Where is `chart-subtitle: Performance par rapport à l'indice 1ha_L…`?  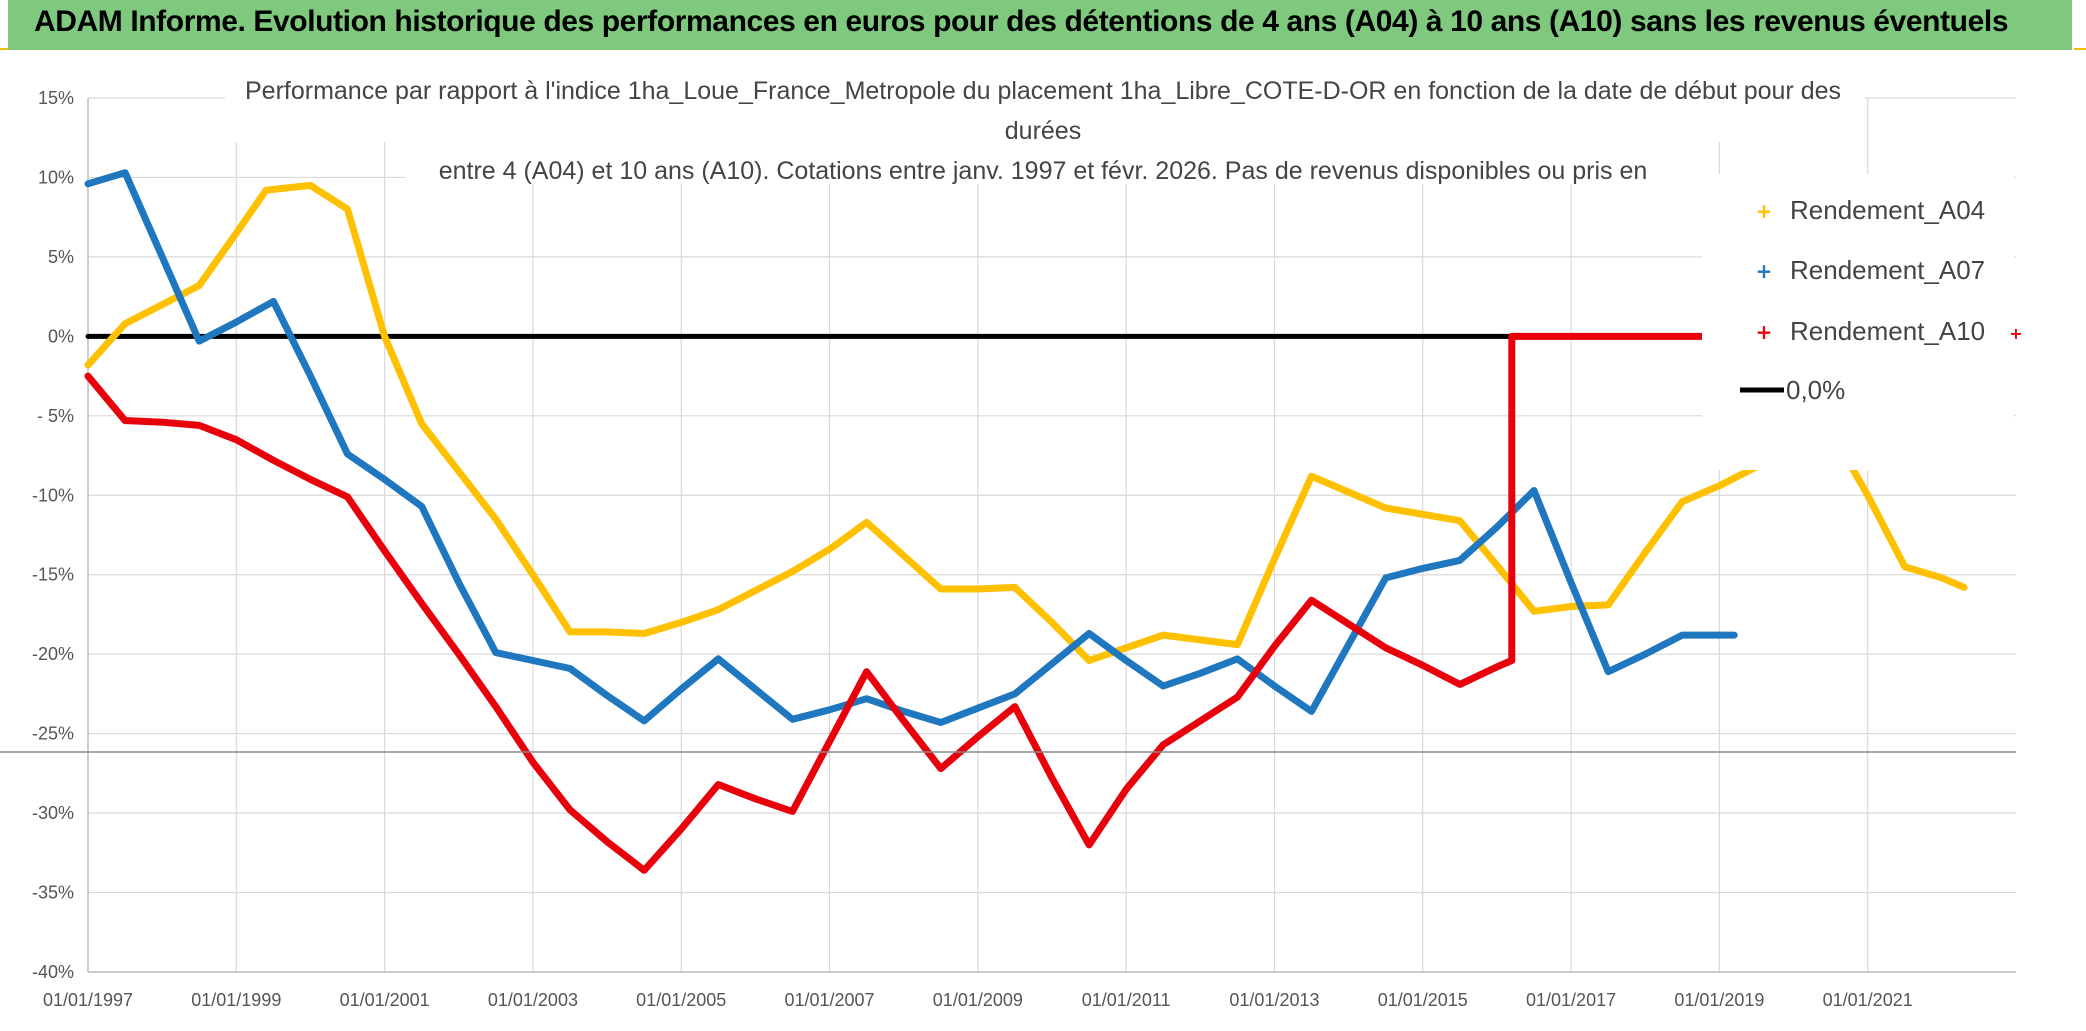
chart-subtitle: Performance par rapport à l'indice 1ha_L… is located at coordinates (1045, 123).